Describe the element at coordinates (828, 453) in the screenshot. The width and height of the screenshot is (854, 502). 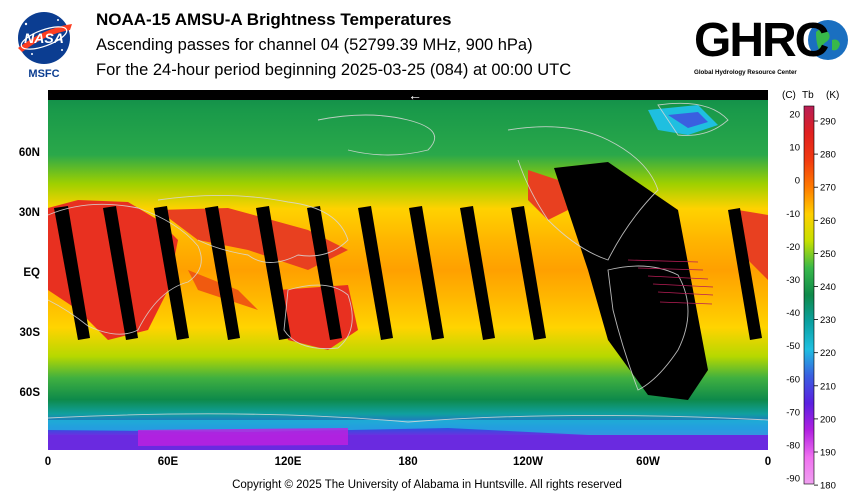
I see `kelvin-tick-label: 190` at that location.